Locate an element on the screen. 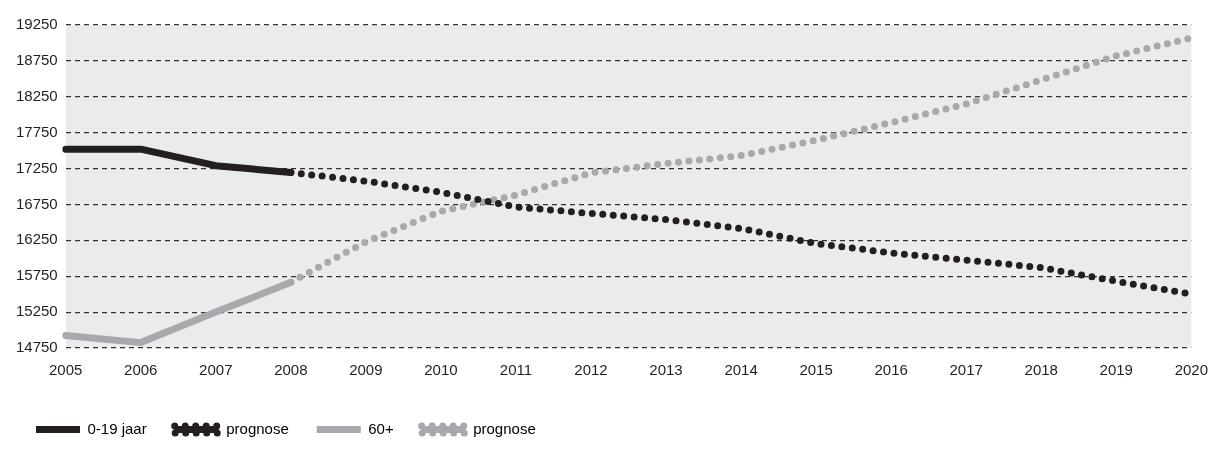 The width and height of the screenshot is (1230, 455). y-tick-label: 17750 is located at coordinates (36, 131).